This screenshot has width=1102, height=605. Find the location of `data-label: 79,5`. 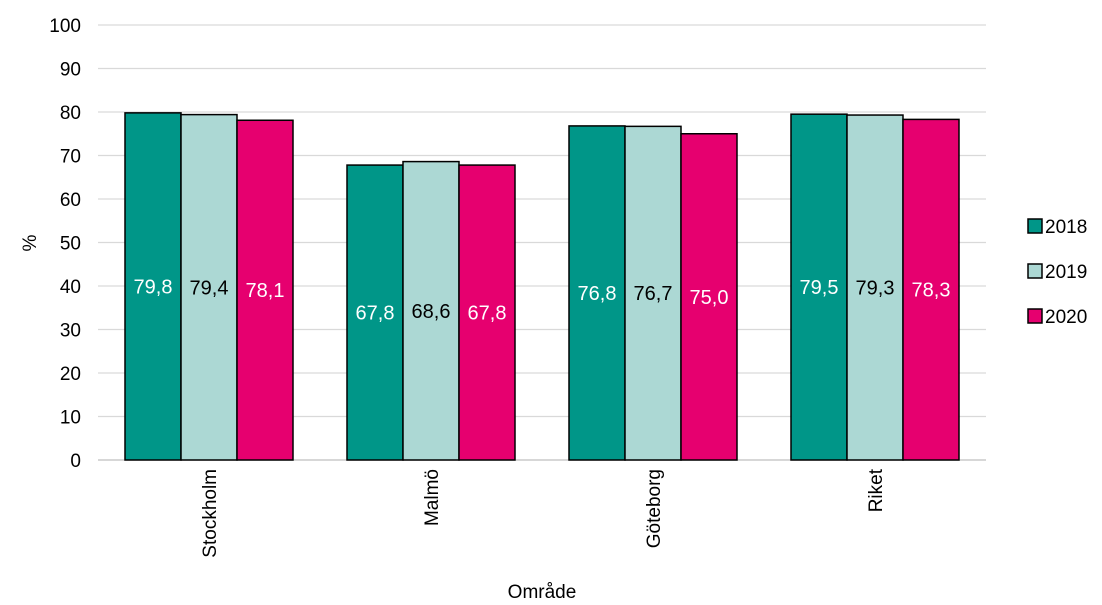

data-label: 79,5 is located at coordinates (819, 288).